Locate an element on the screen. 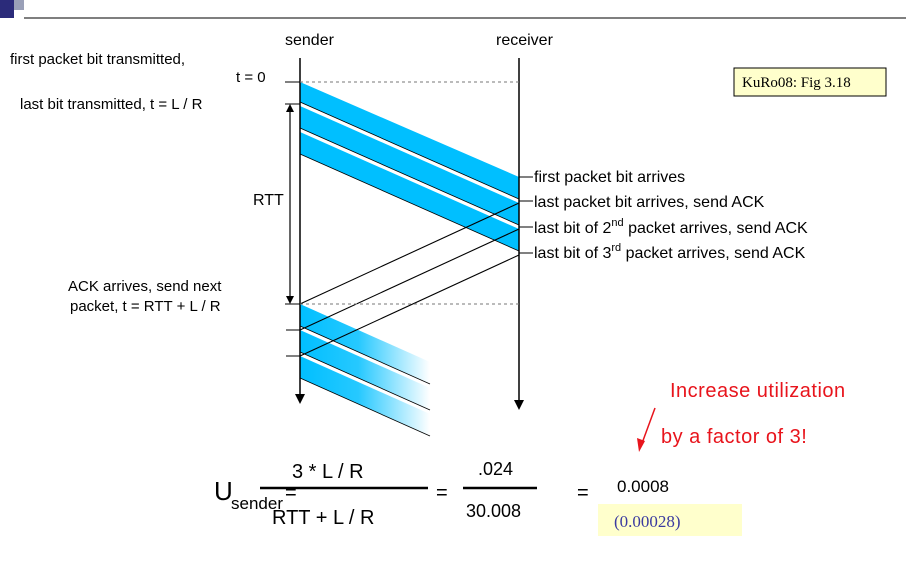 The image size is (906, 570). previous-utilization-value: (0.00028) is located at coordinates (647, 521).